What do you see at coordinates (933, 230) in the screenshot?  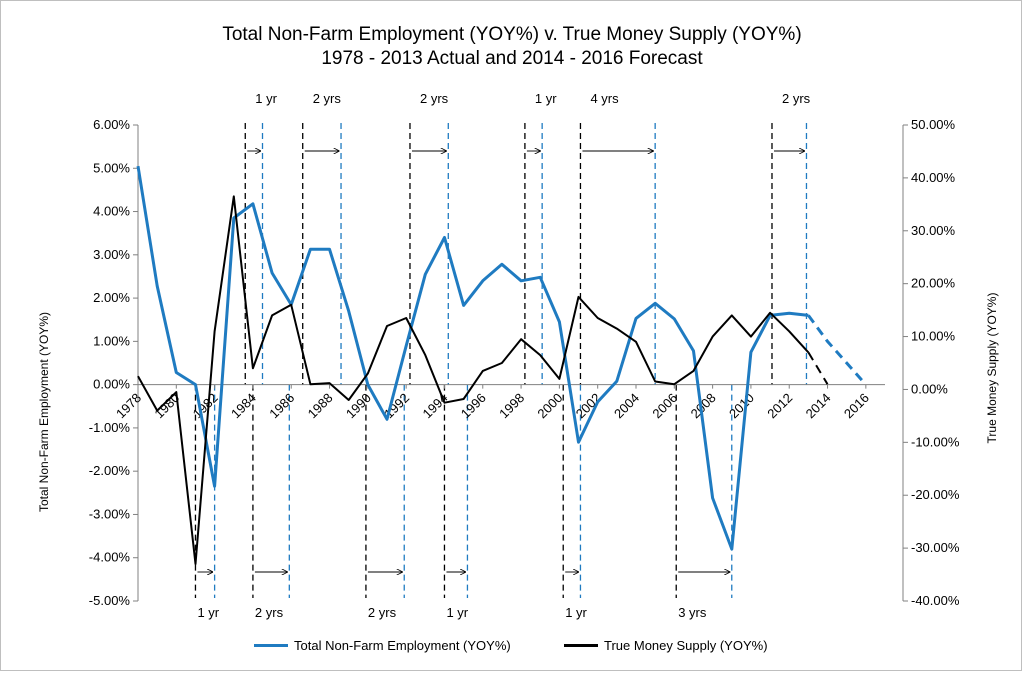 I see `y2-tick-label: 30.00%` at bounding box center [933, 230].